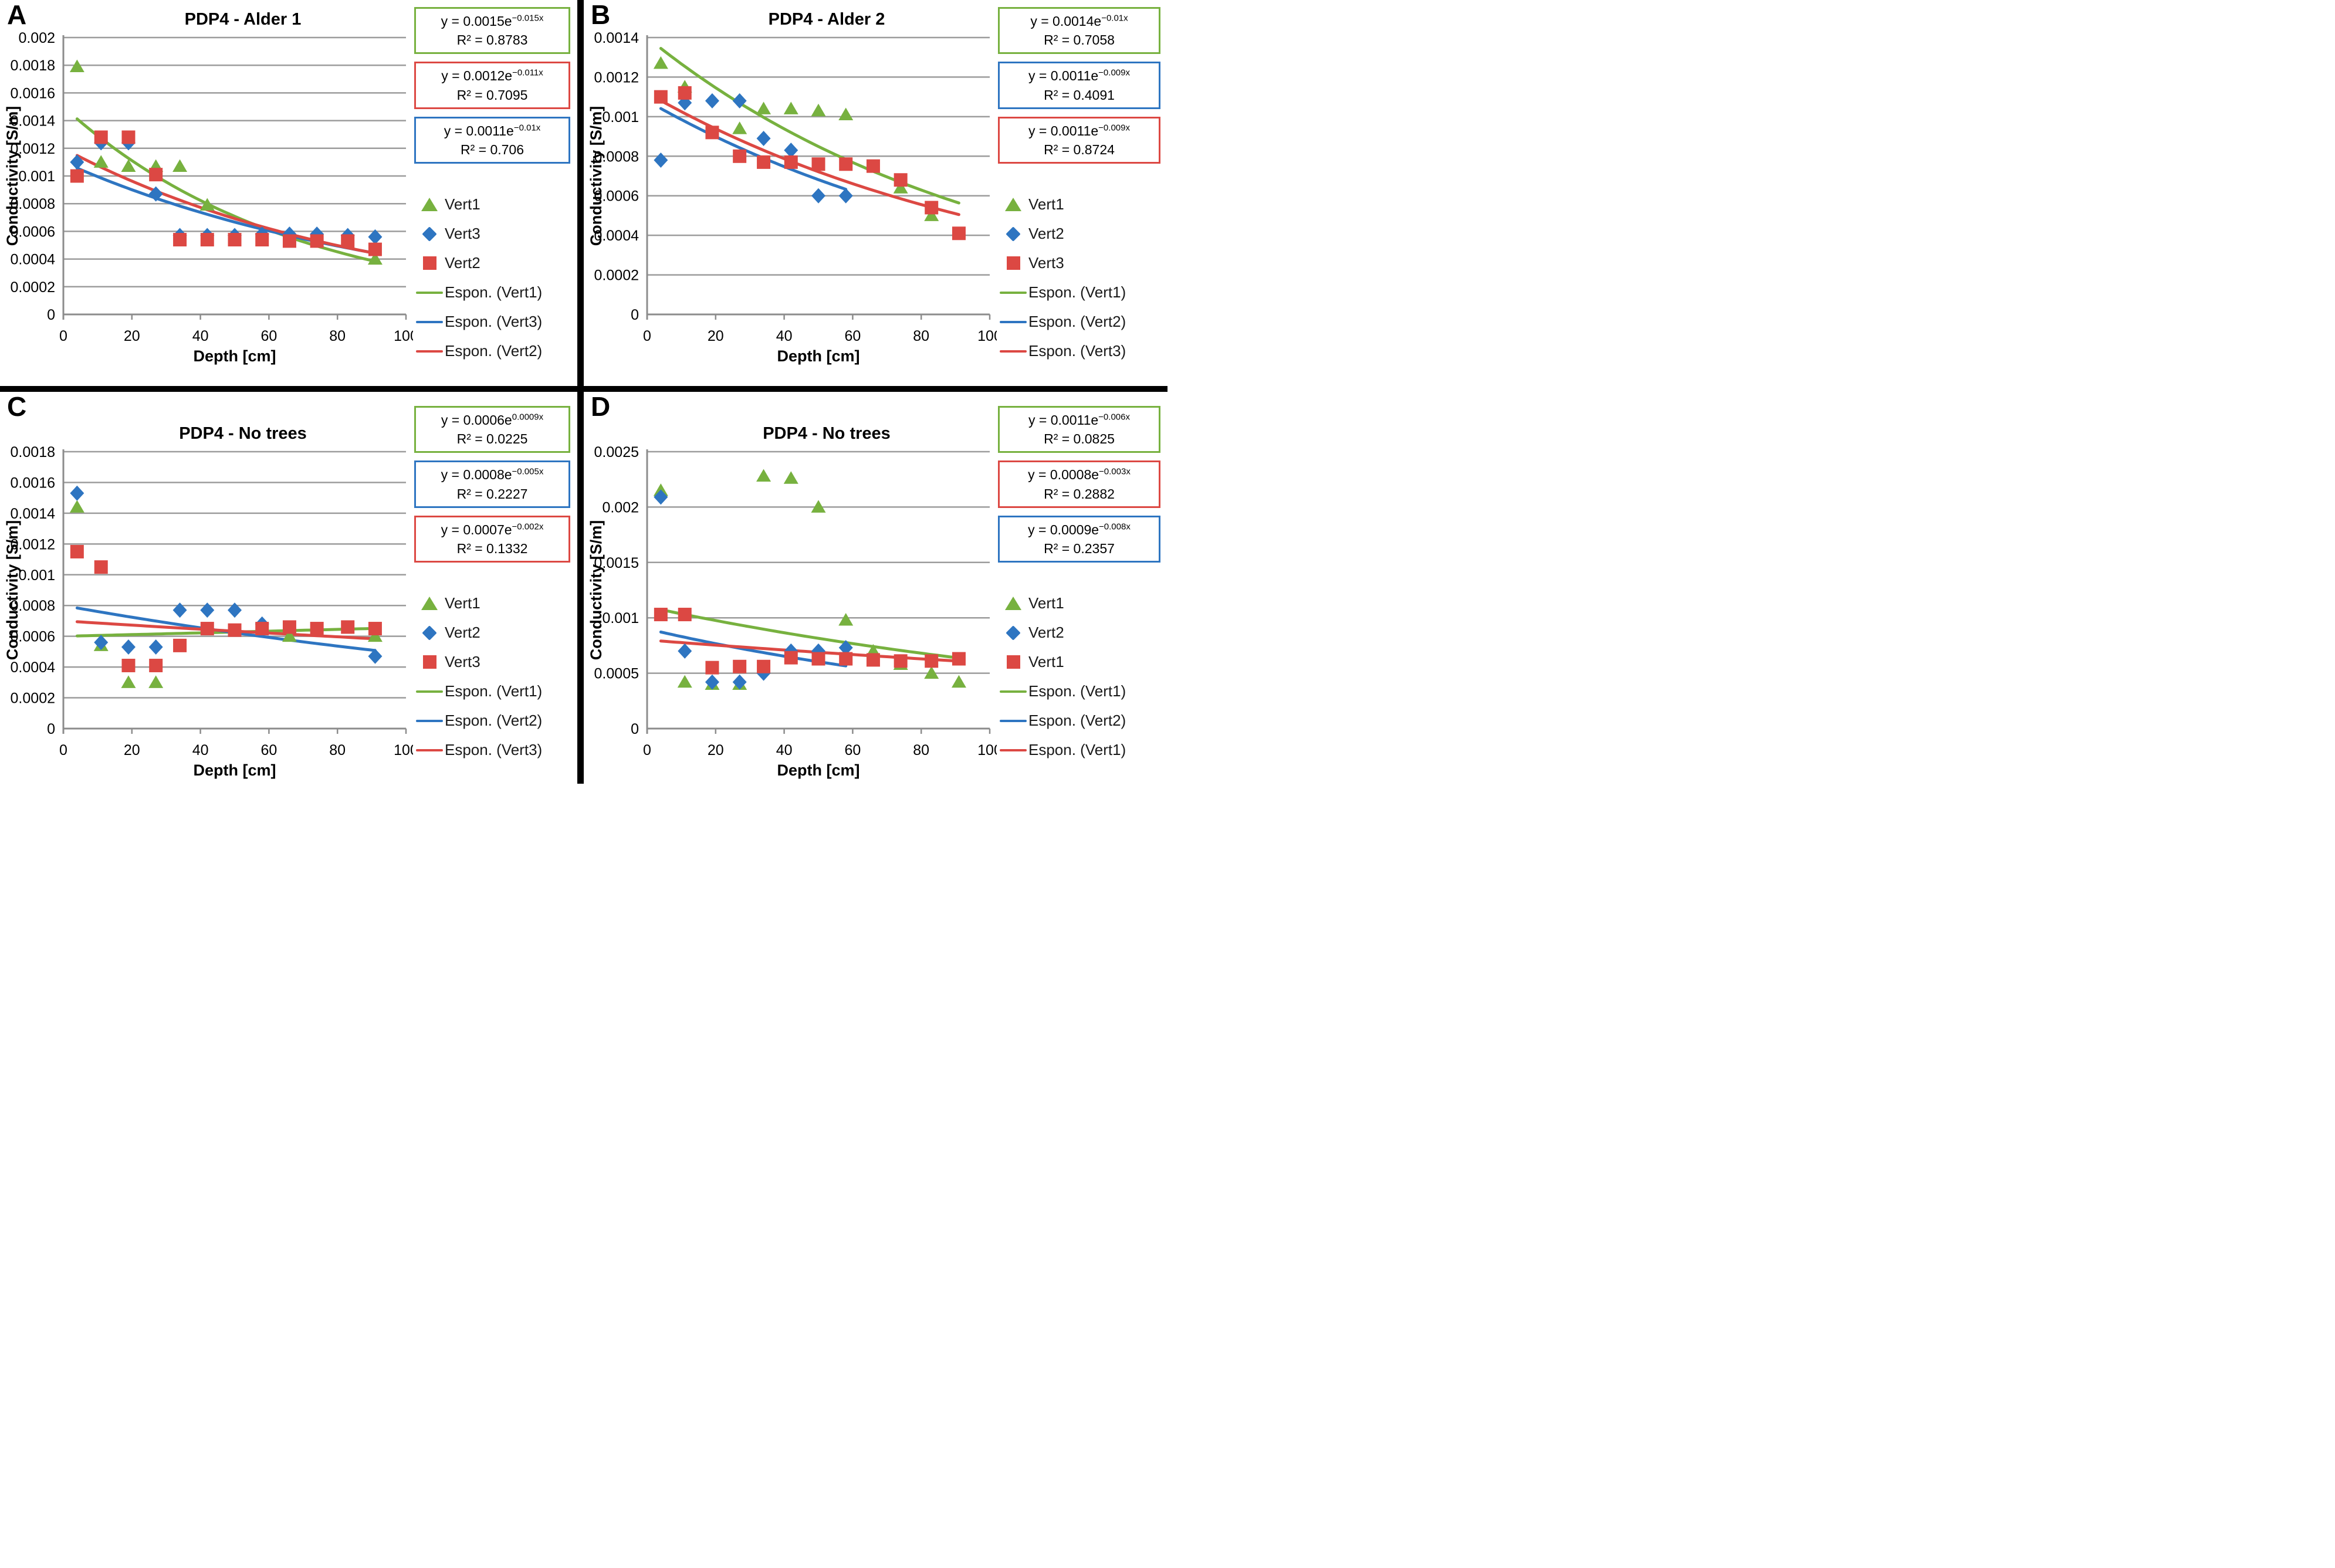 The height and width of the screenshot is (1568, 2335). What do you see at coordinates (1063, 529) in the screenshot?
I see `equation-base: y = 0.0009e` at bounding box center [1063, 529].